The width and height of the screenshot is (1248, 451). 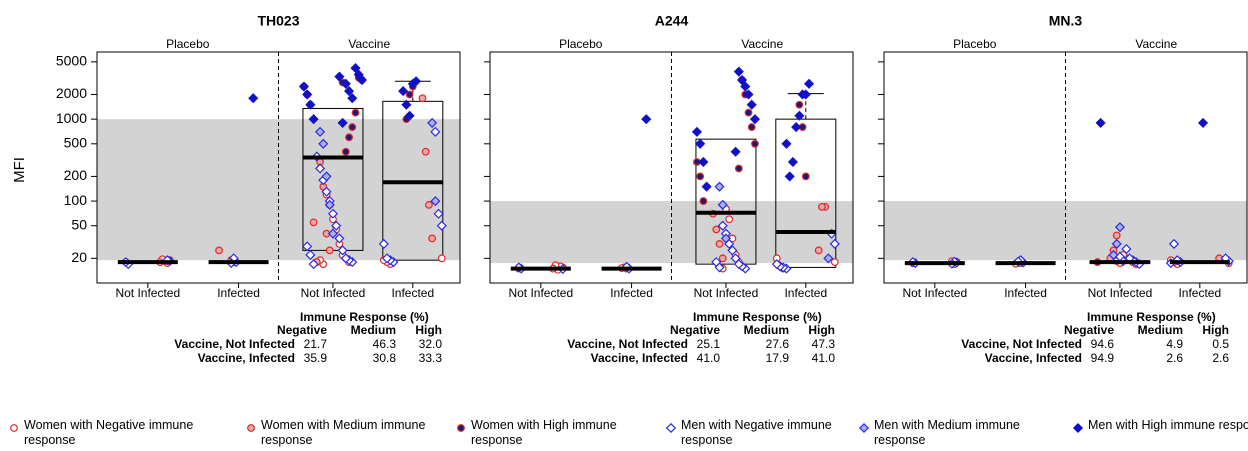 I want to click on table-cell: 32.0, so click(x=431, y=344).